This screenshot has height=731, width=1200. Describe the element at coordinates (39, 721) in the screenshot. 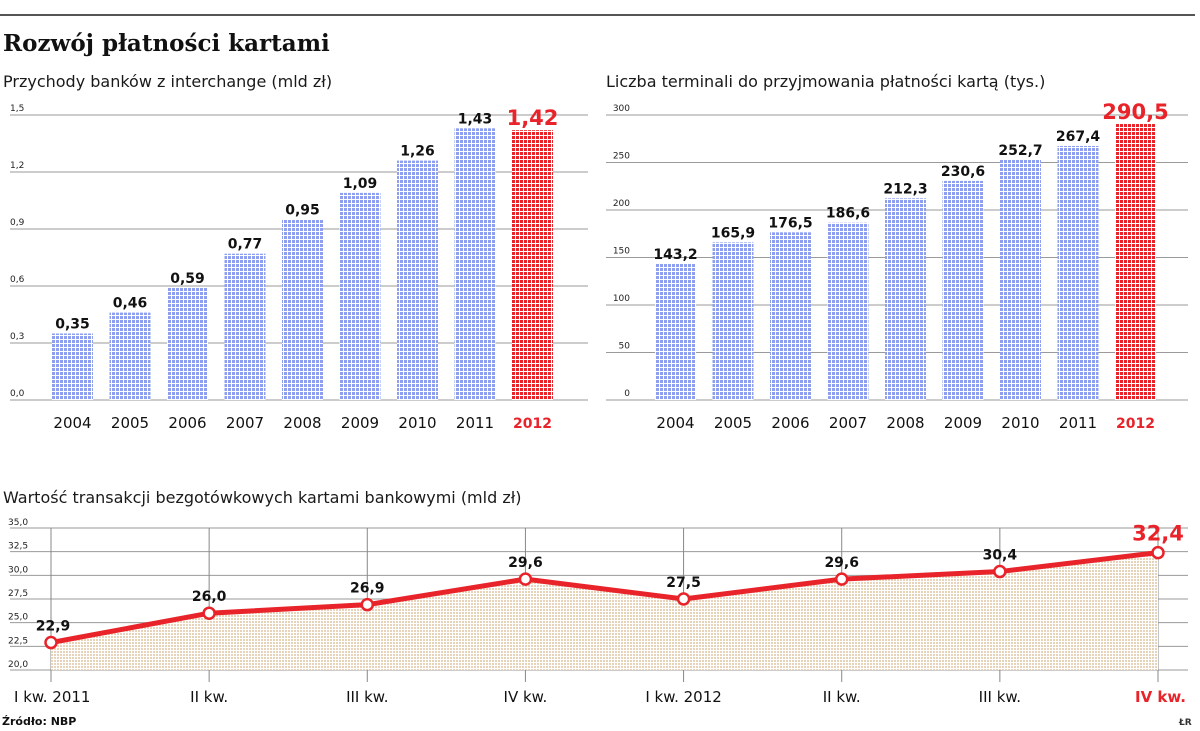

I see `source-note: Źródło: NBP` at that location.